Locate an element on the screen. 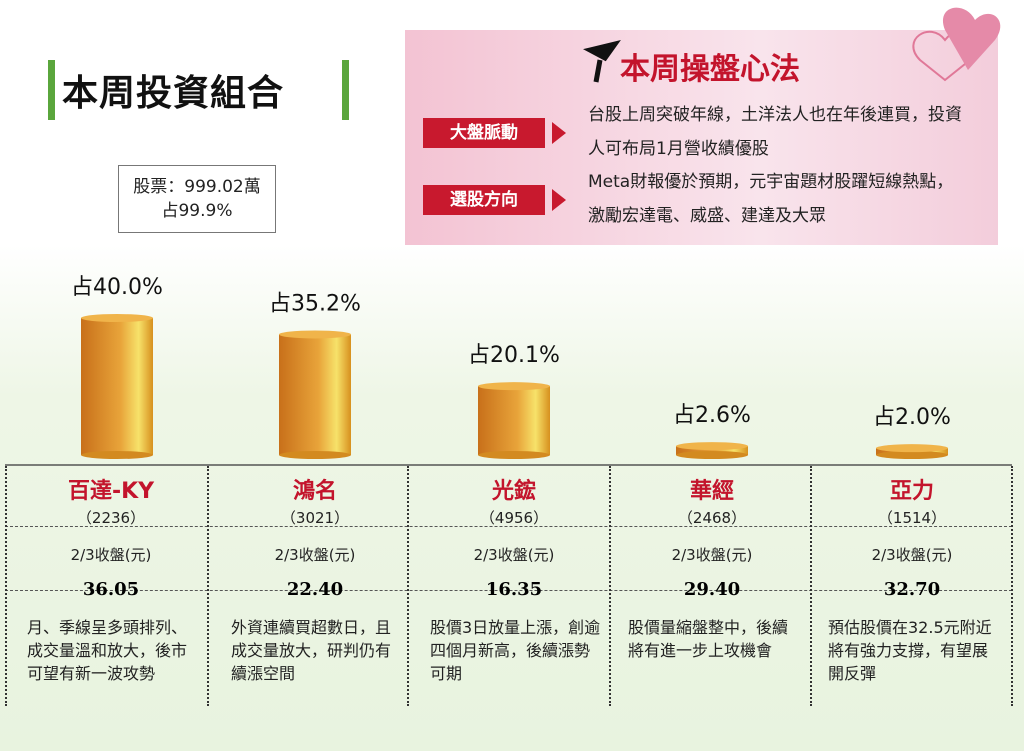  summary-line: 占99.9% is located at coordinates (197, 211).